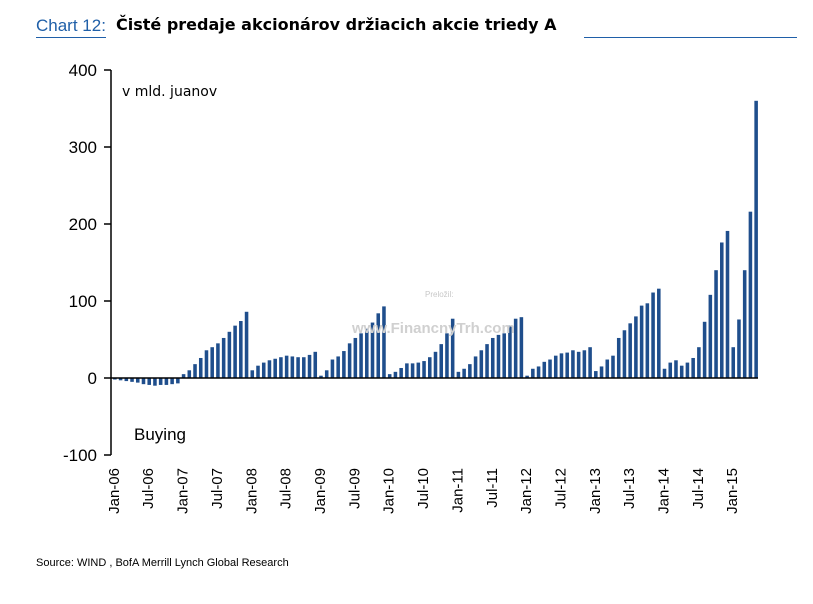 The width and height of the screenshot is (813, 604). I want to click on x-tick-label: Jul-10, so click(423, 488).